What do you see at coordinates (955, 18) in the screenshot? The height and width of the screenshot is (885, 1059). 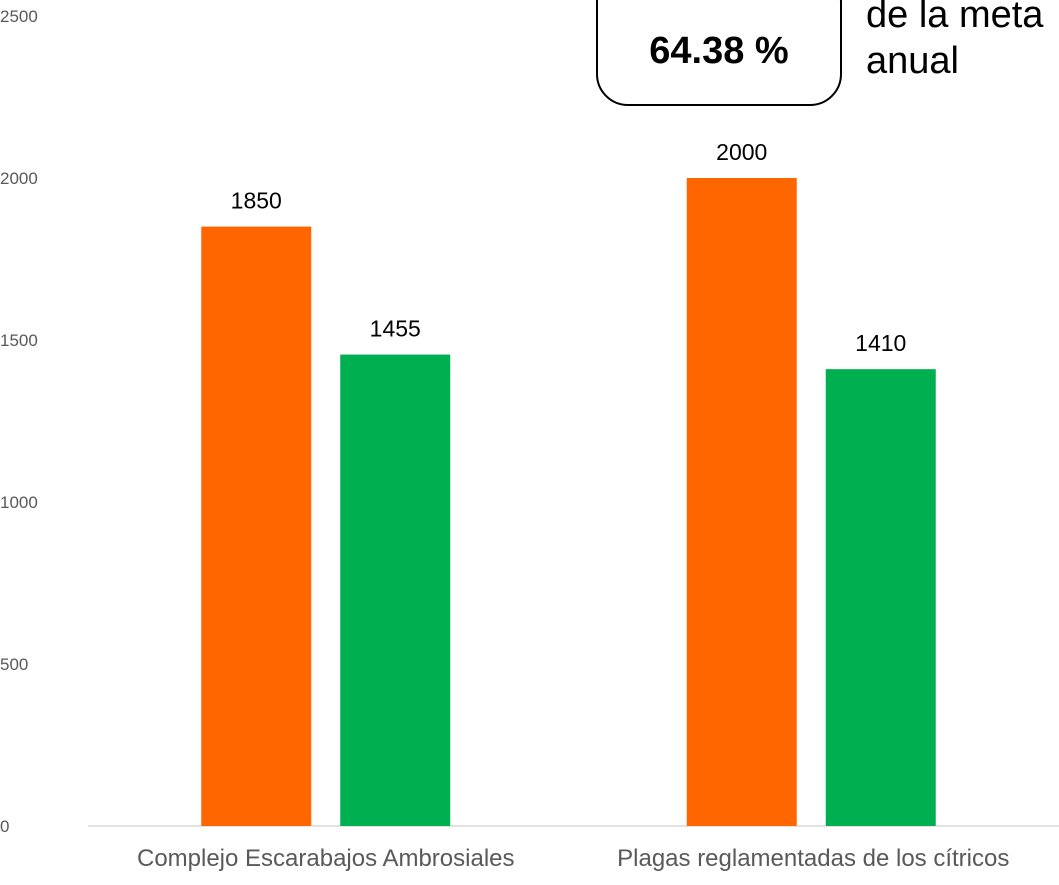 I see `callout-text-line1: de la meta` at bounding box center [955, 18].